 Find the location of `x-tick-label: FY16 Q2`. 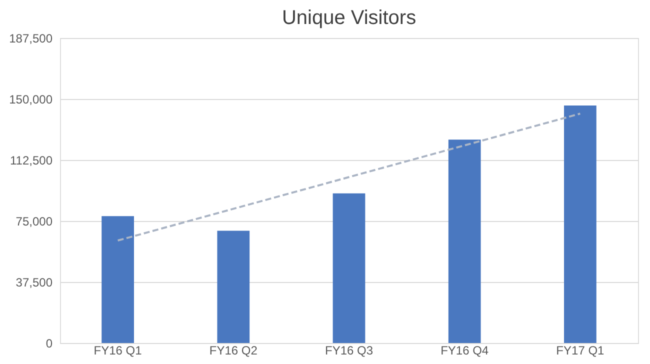

x-tick-label: FY16 Q2 is located at coordinates (233, 351).